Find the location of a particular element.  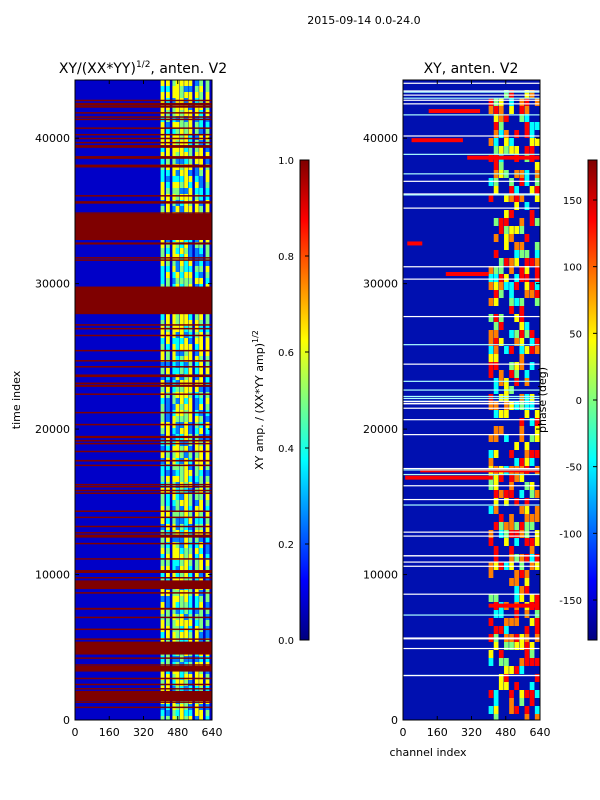

colorbar-tick-label: 100 is located at coordinates (572, 268).